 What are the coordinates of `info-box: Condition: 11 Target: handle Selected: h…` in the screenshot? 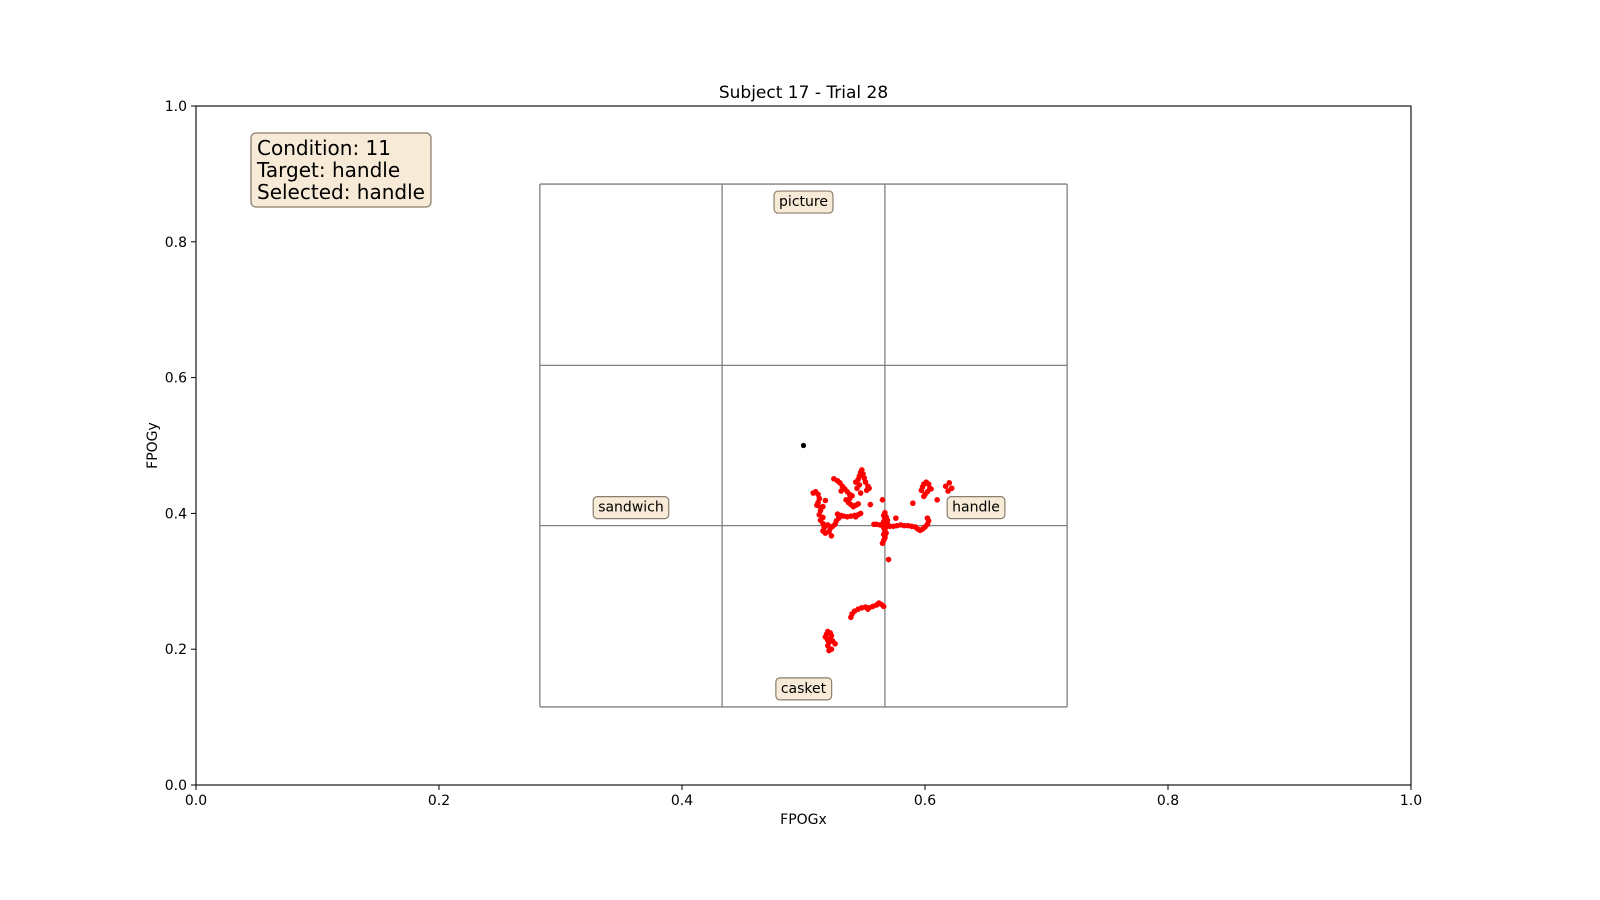 It's located at (341, 170).